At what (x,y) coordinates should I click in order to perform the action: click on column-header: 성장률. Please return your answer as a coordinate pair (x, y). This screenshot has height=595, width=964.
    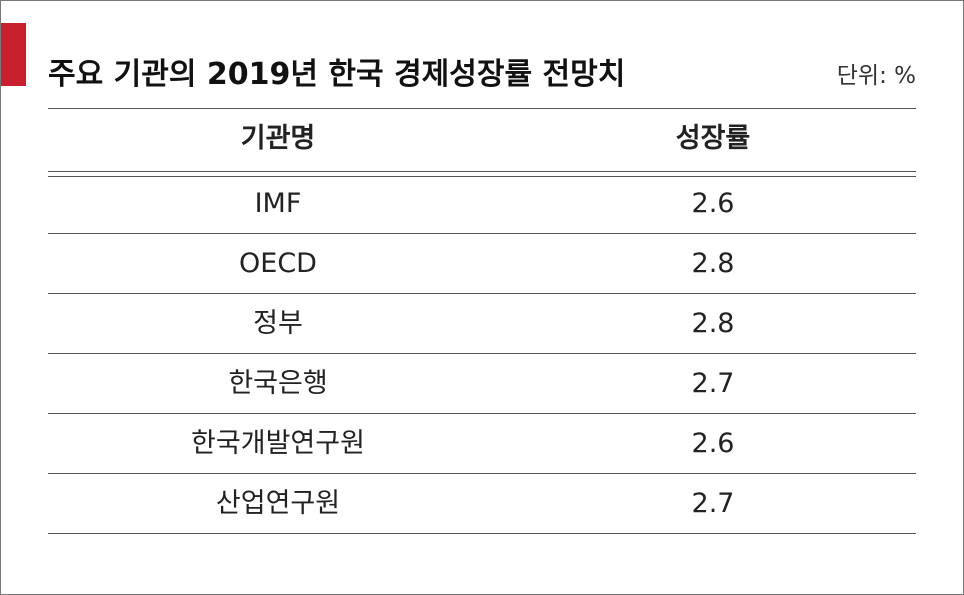
    Looking at the image, I should click on (713, 138).